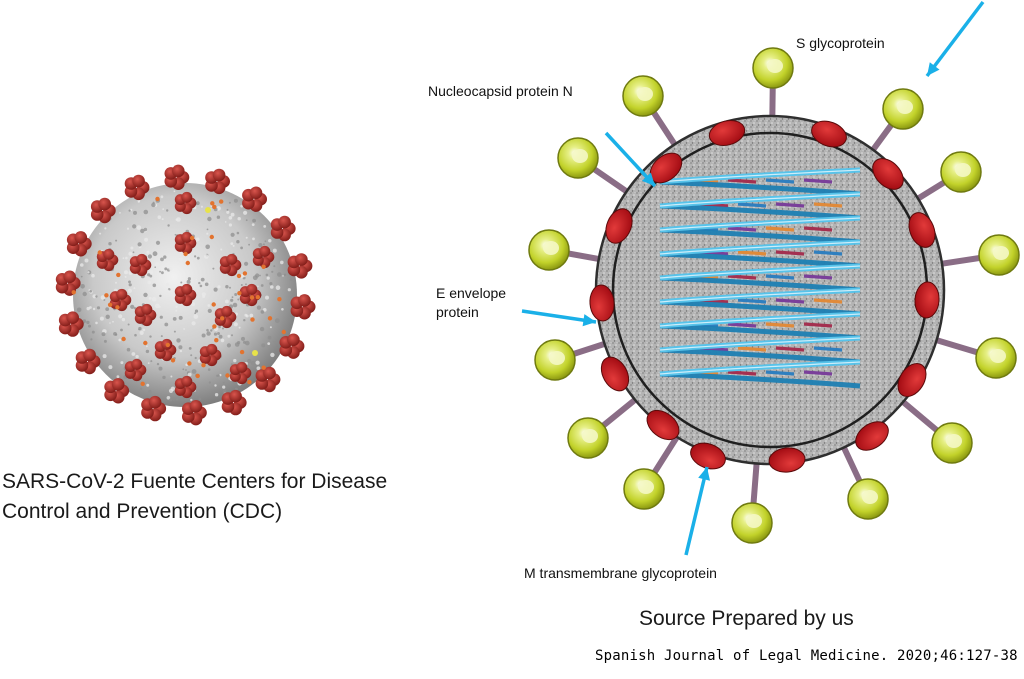 The image size is (1024, 679). What do you see at coordinates (457, 312) in the screenshot?
I see `label-e-envelope-line2: protein` at bounding box center [457, 312].